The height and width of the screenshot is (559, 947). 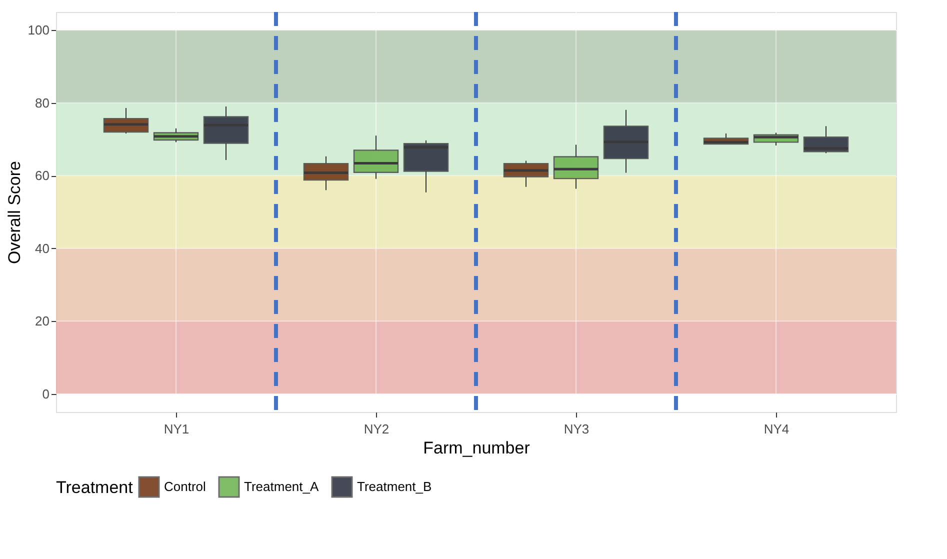 What do you see at coordinates (42, 102) in the screenshot?
I see `y-tick-label: 80` at bounding box center [42, 102].